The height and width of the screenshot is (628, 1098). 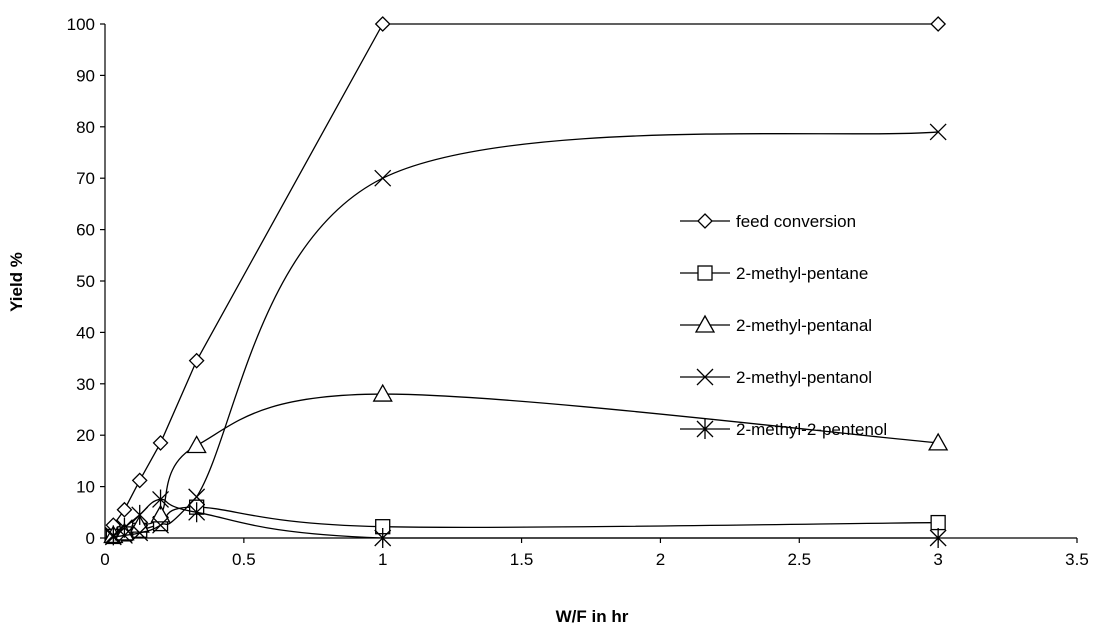 What do you see at coordinates (85, 384) in the screenshot?
I see `y-tick-label: 30` at bounding box center [85, 384].